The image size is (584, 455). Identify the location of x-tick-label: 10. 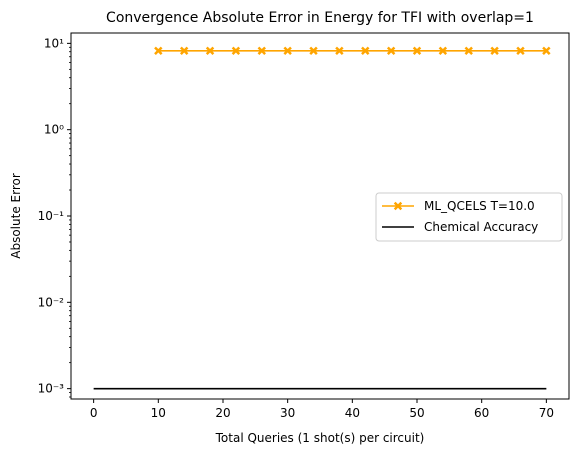
(158, 413).